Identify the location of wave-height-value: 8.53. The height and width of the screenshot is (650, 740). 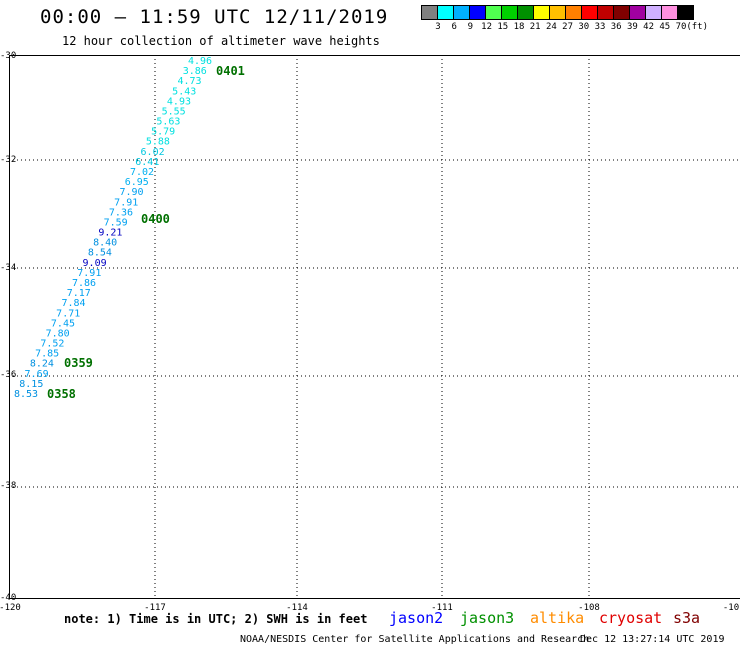
(26, 394).